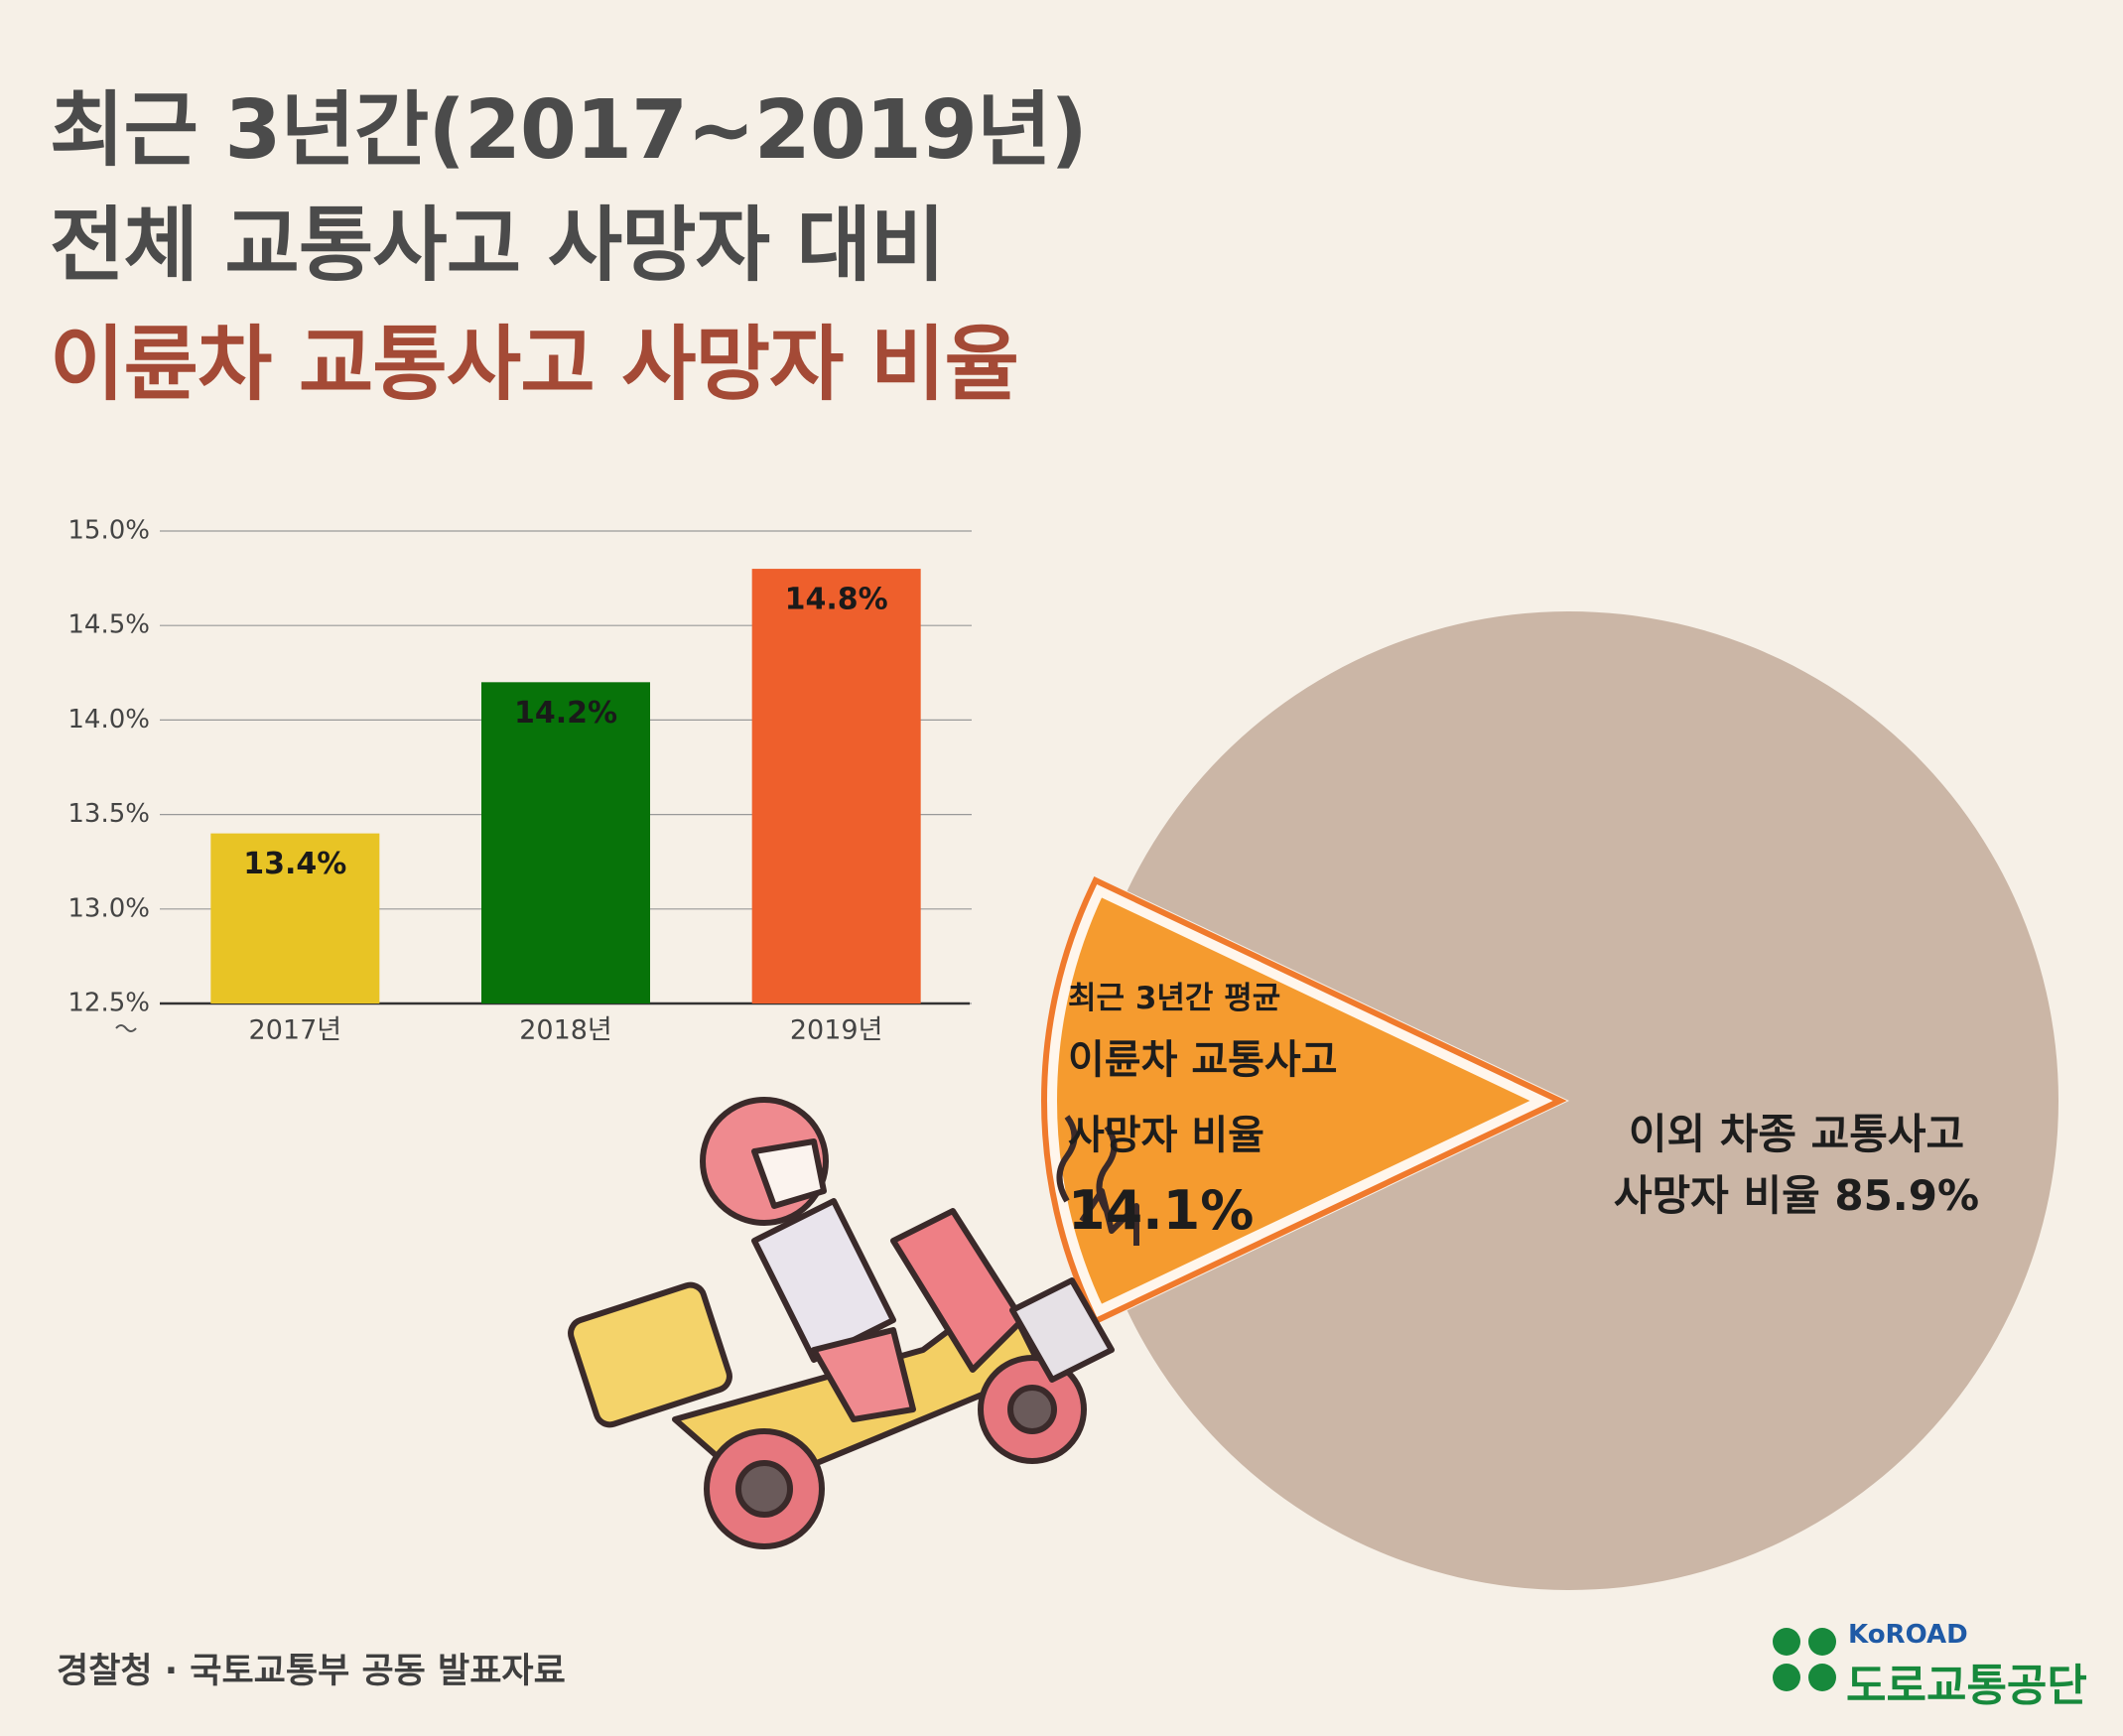 The image size is (2123, 1736). I want to click on value-label: 14.2%, so click(565, 713).